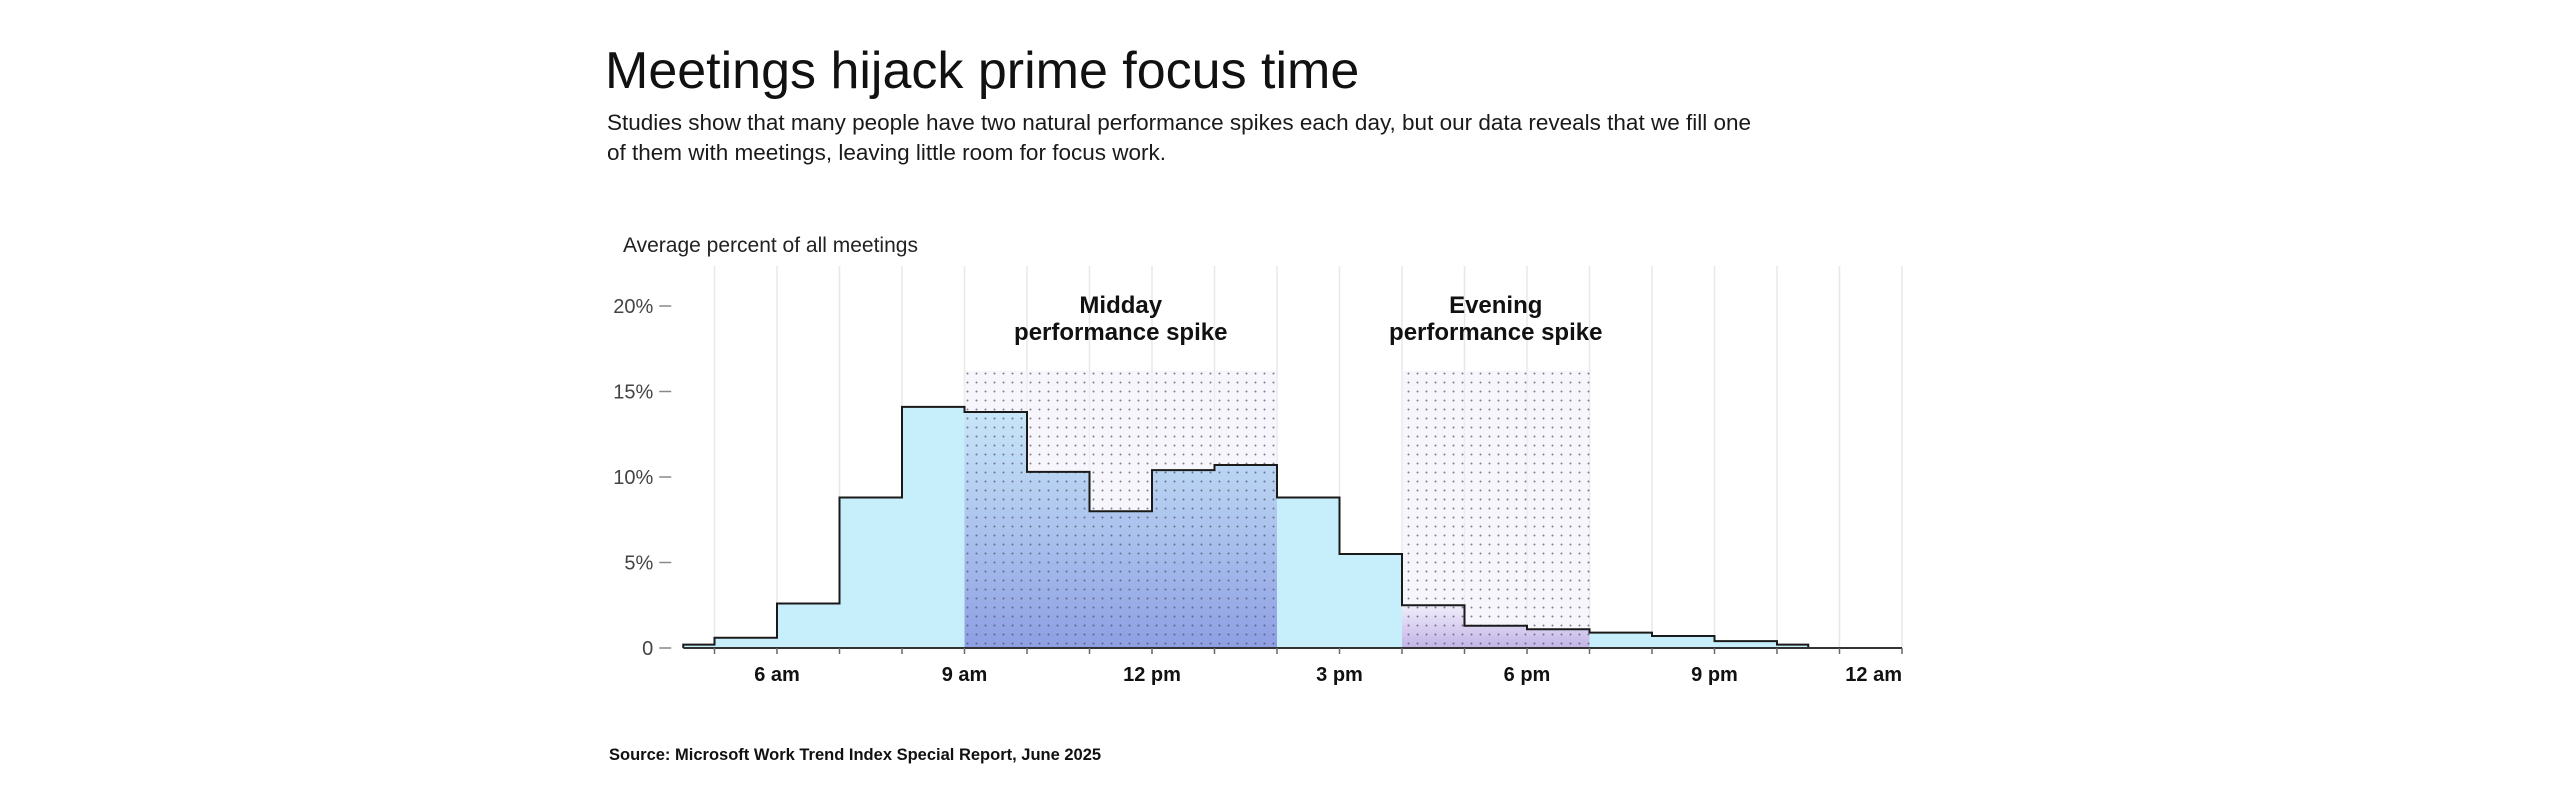 This screenshot has width=2560, height=800. Describe the element at coordinates (1120, 305) in the screenshot. I see `spike-label-0-line-0: Midday` at that location.